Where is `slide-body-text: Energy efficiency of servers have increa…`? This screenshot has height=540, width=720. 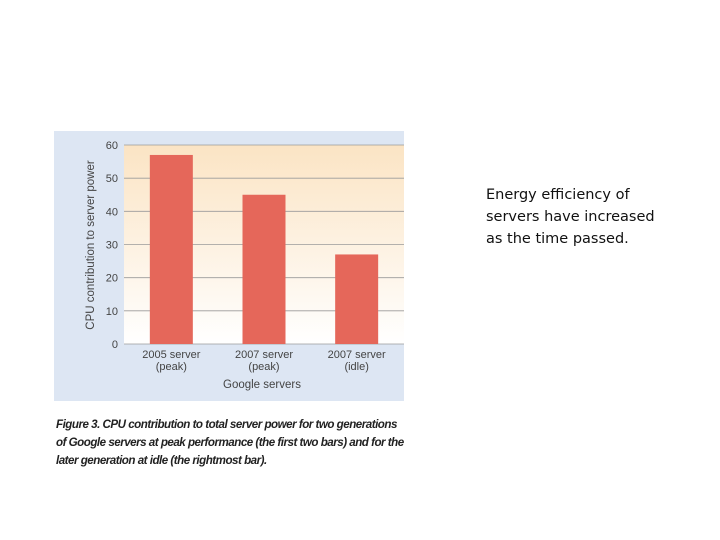 slide-body-text: Energy efficiency of servers have increa… is located at coordinates (570, 217).